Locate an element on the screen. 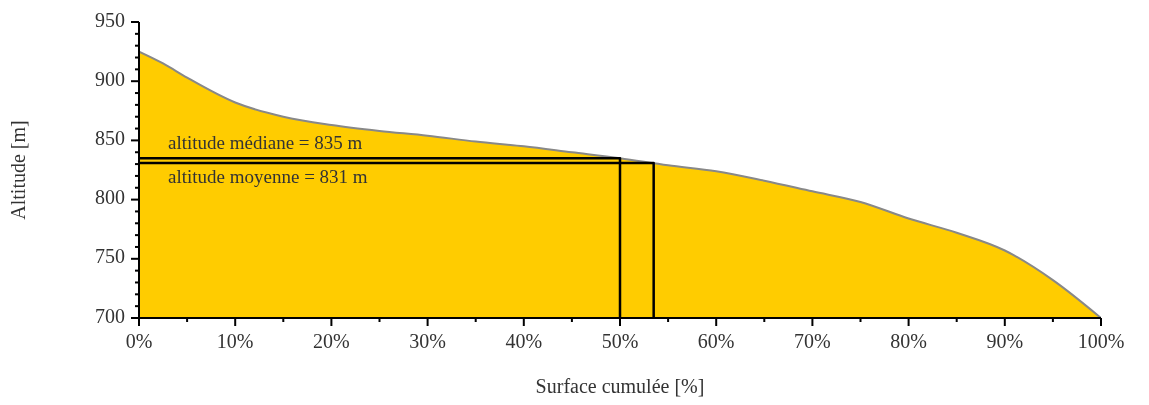  x-tick-label: 10% is located at coordinates (235, 341).